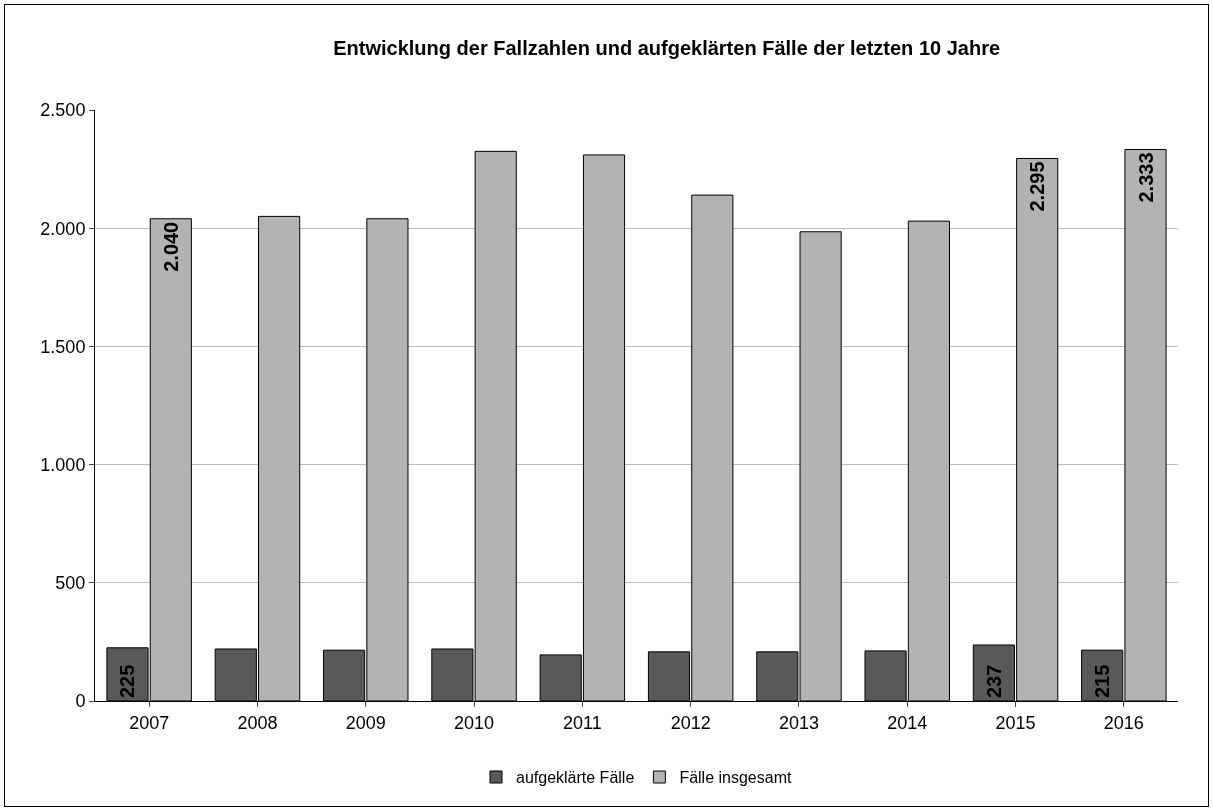 The image size is (1213, 811). Describe the element at coordinates (1015, 722) in the screenshot. I see `x-tick-label: 2015` at that location.